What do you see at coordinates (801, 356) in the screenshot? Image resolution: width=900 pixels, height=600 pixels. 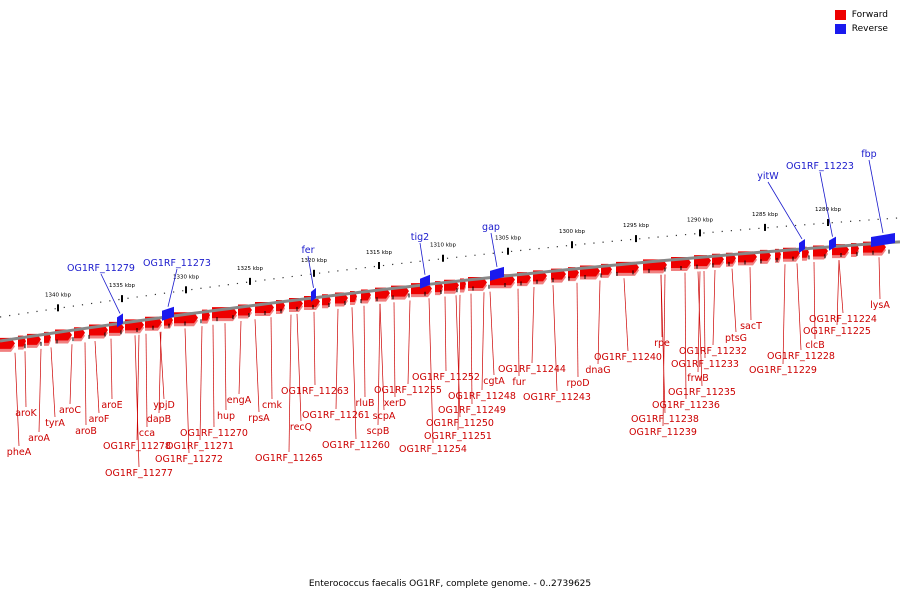 I see `forward-gene-label: OG1RF_11228` at bounding box center [801, 356].